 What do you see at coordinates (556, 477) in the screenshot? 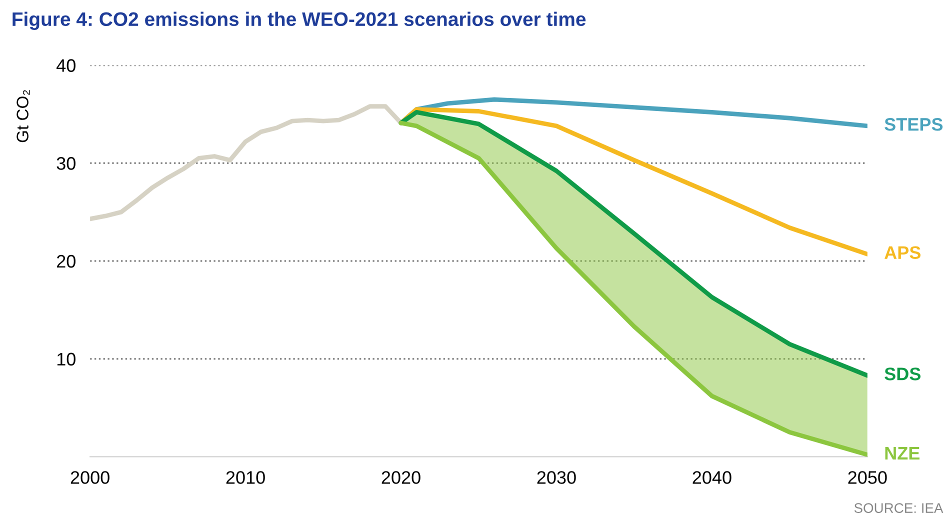
I see `x-tick-label: 2030` at bounding box center [556, 477].